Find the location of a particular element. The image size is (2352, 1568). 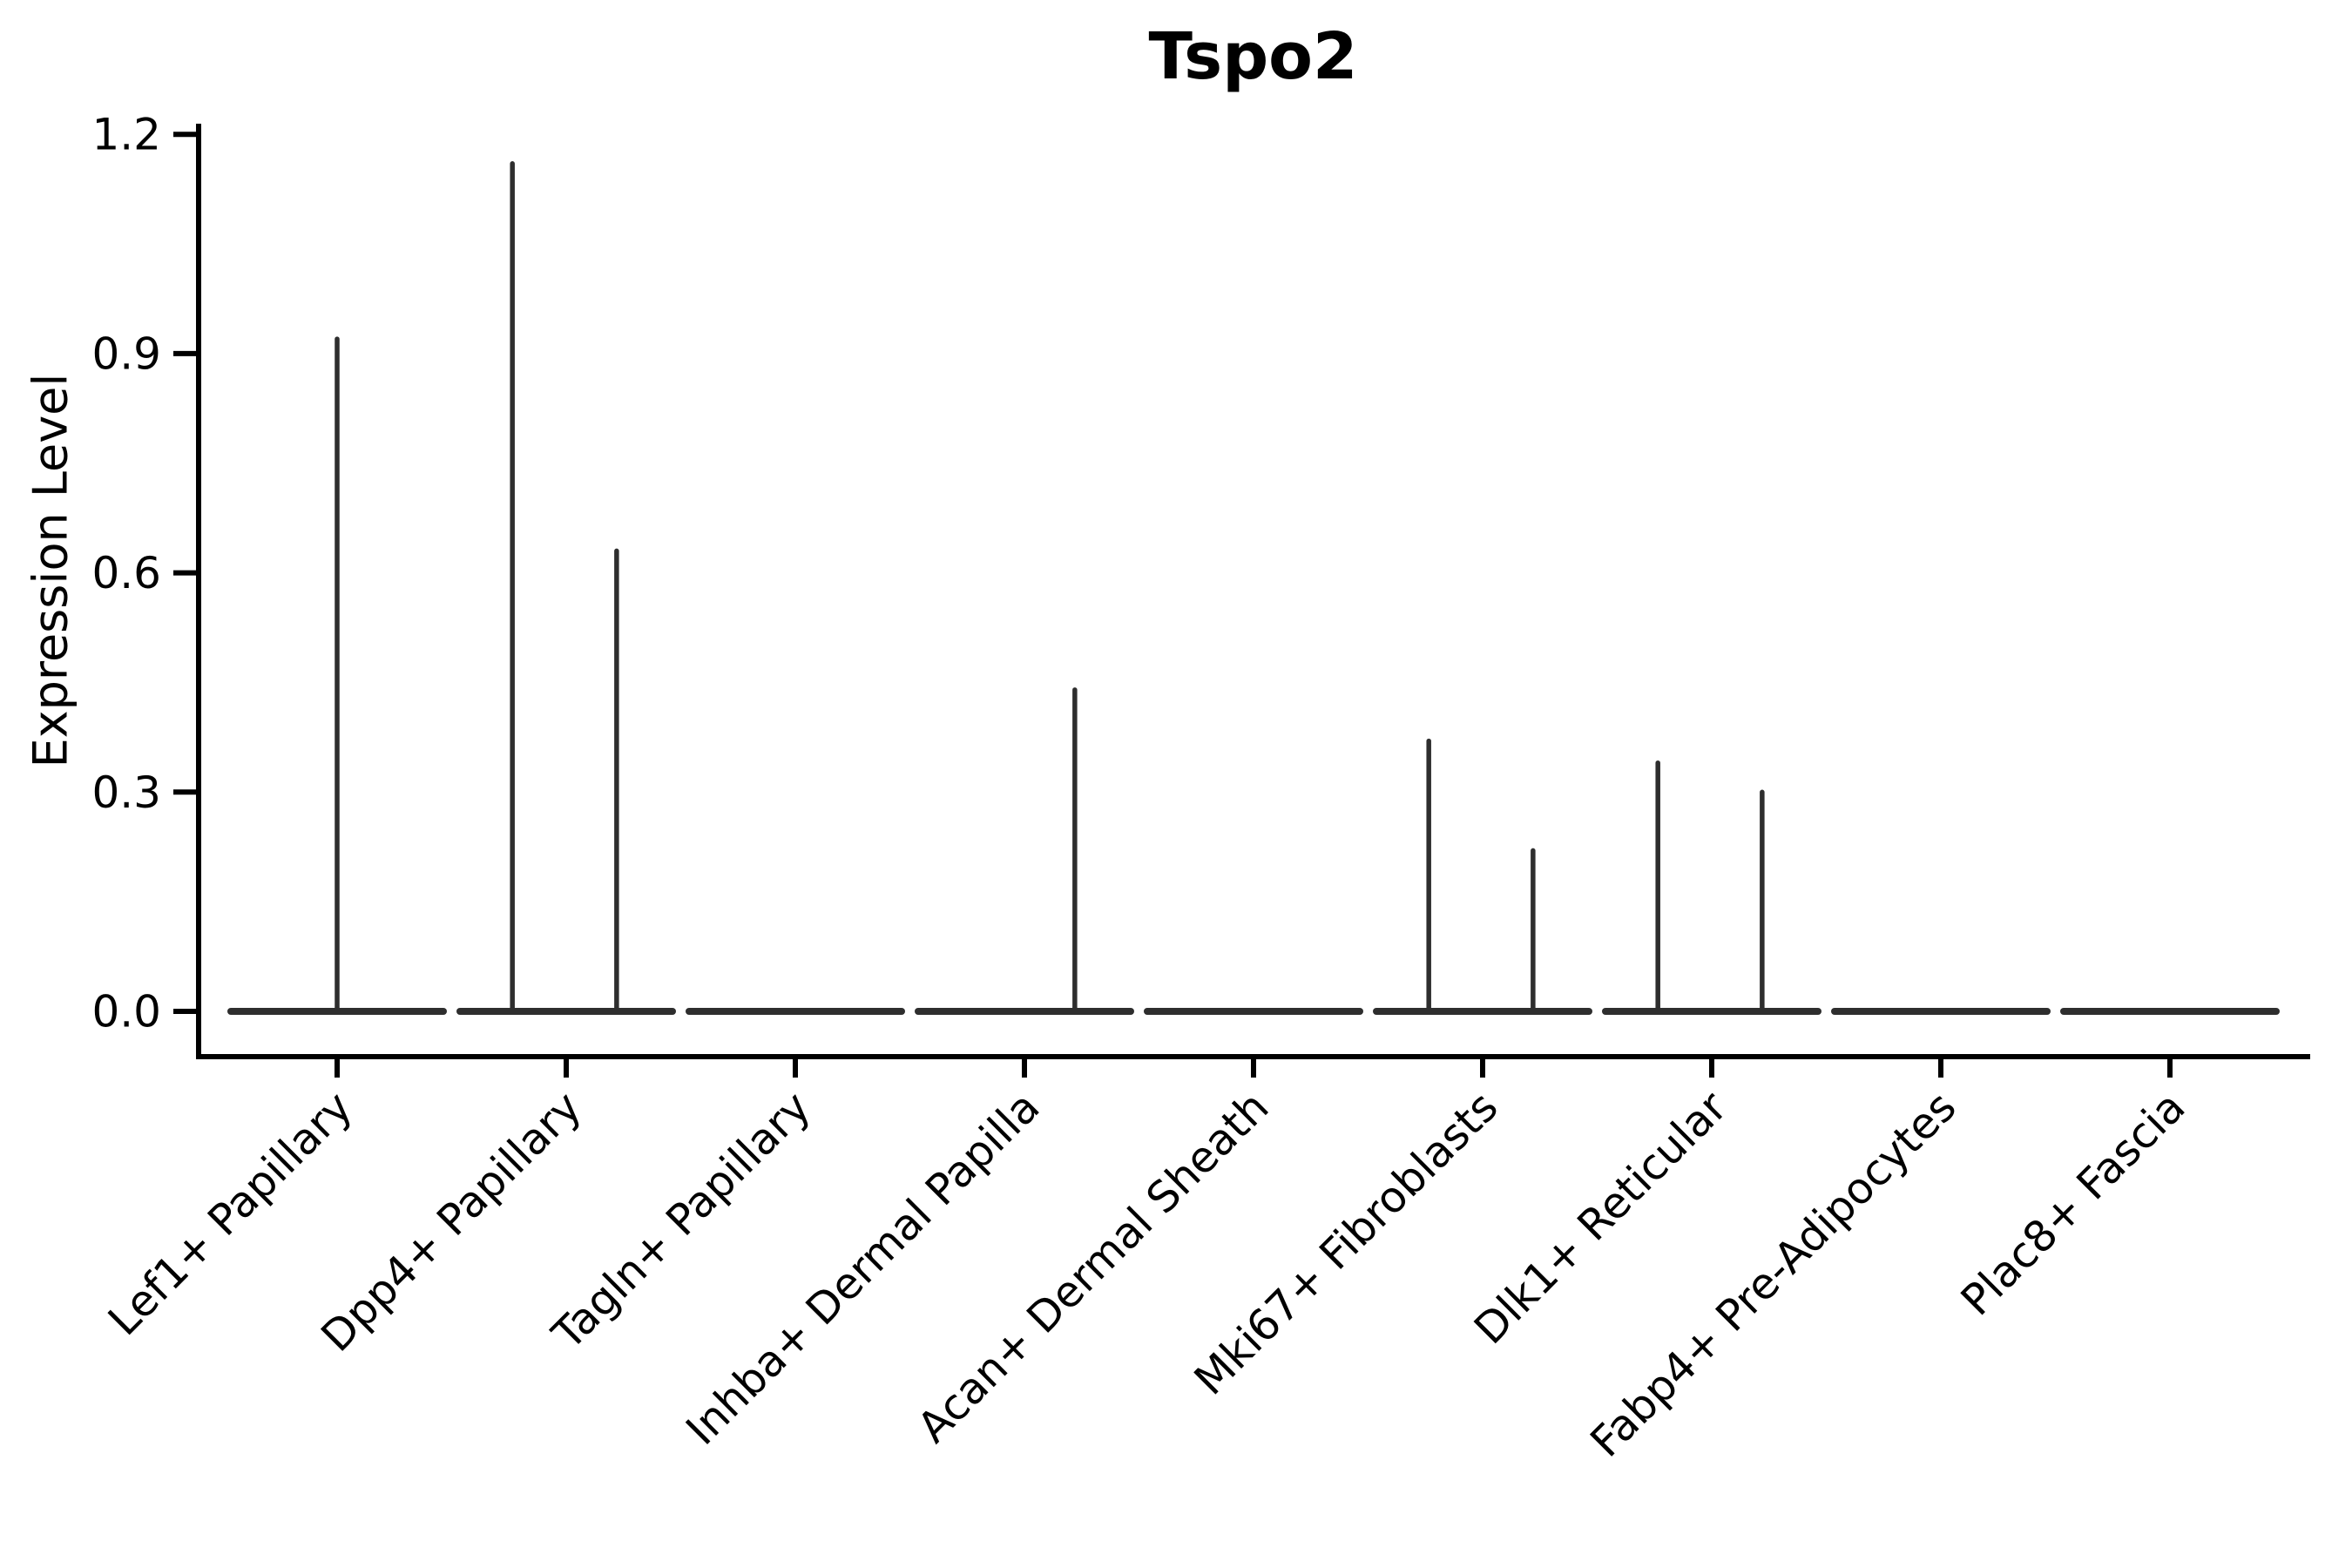

x-tick-label: Fabp4+ Pre-Adipocytes is located at coordinates (1773, 1274).